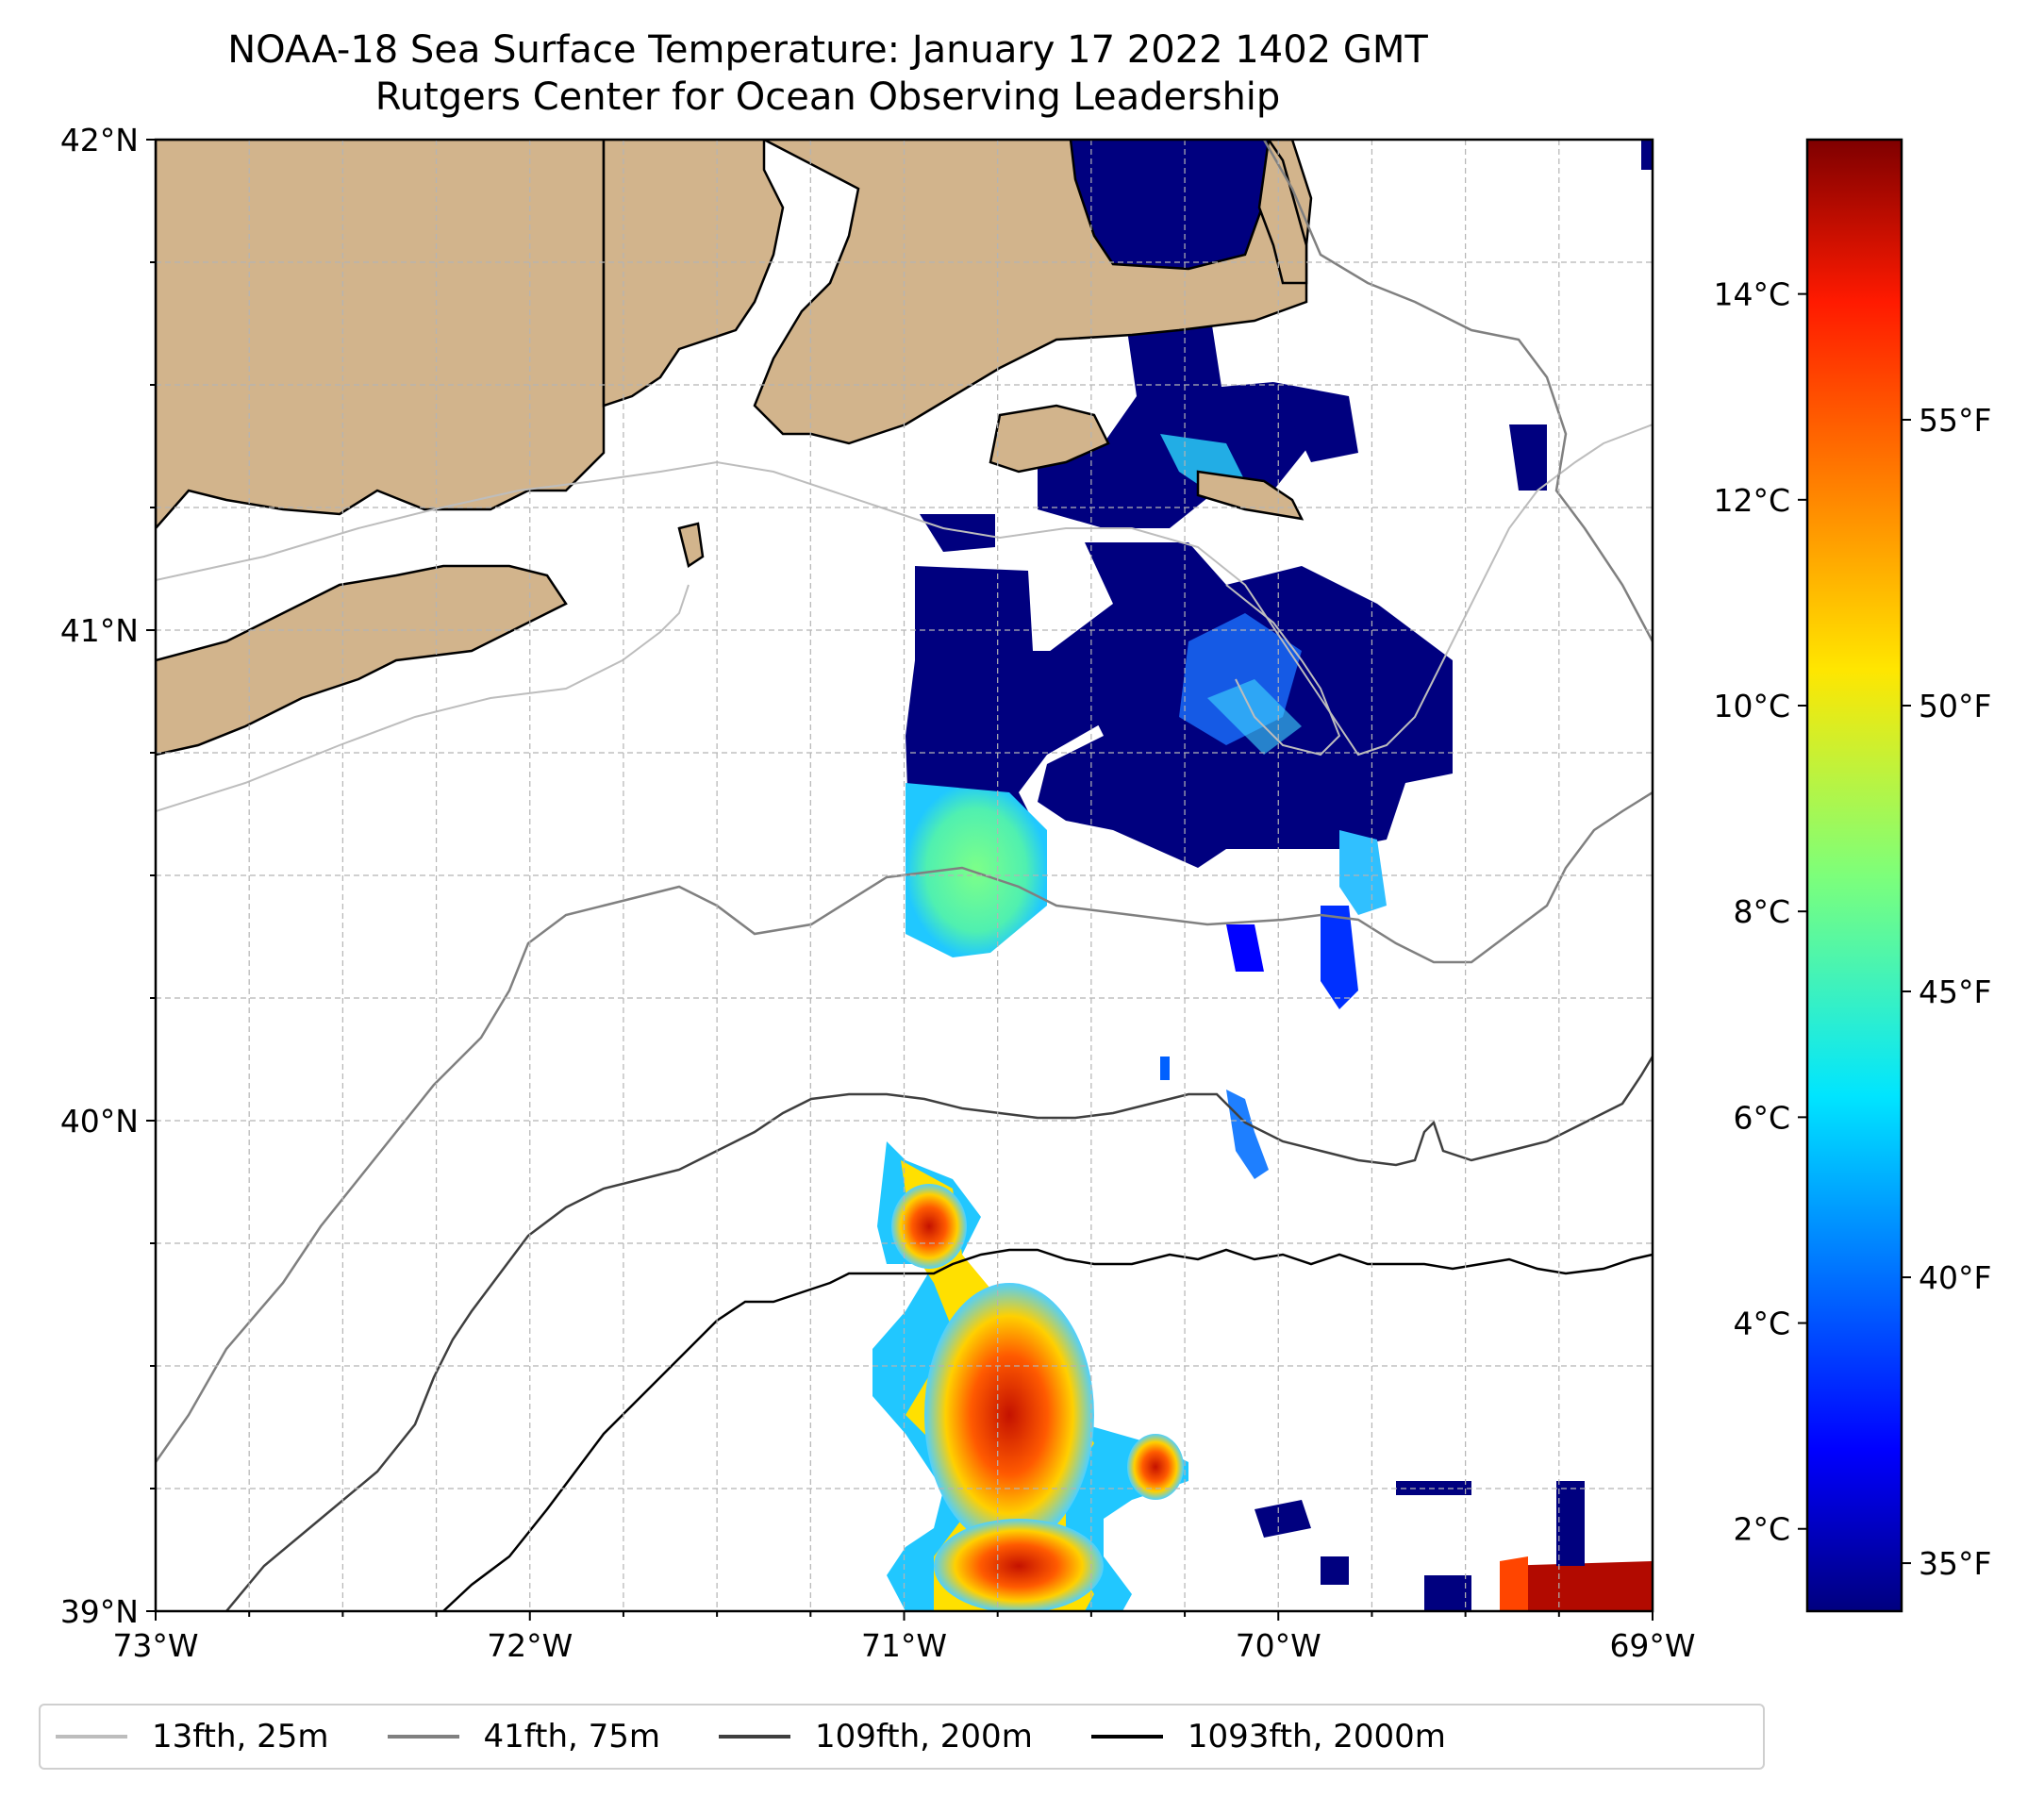 This screenshot has height=1797, width=2044. What do you see at coordinates (100, 140) in the screenshot?
I see `y-tick-label: 42°N` at bounding box center [100, 140].